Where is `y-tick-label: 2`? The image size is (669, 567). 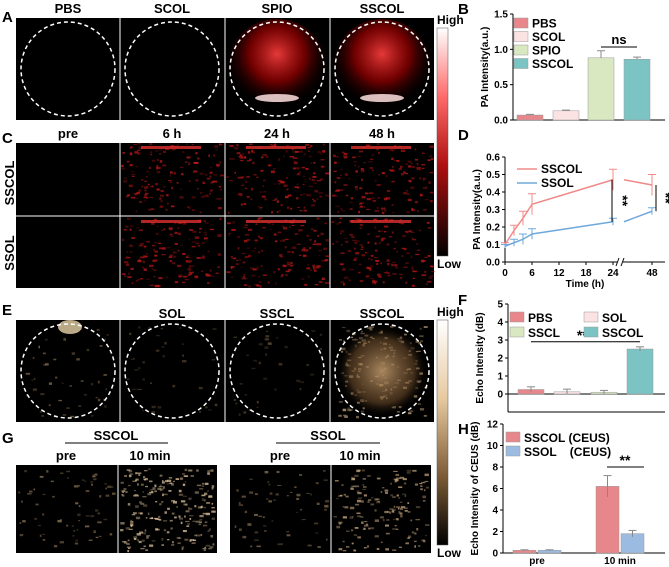
y-tick-label: 2 is located at coordinates (495, 532).